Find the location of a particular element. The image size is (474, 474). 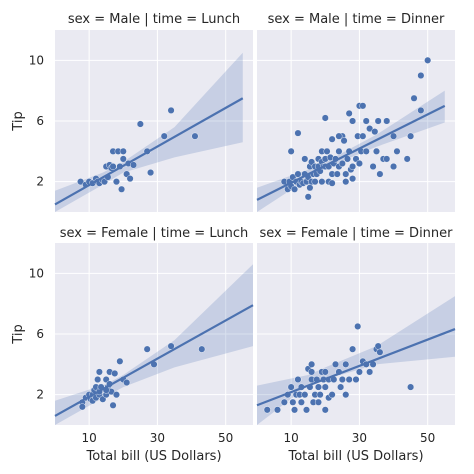

y-tick-label: 6 is located at coordinates (40, 334).